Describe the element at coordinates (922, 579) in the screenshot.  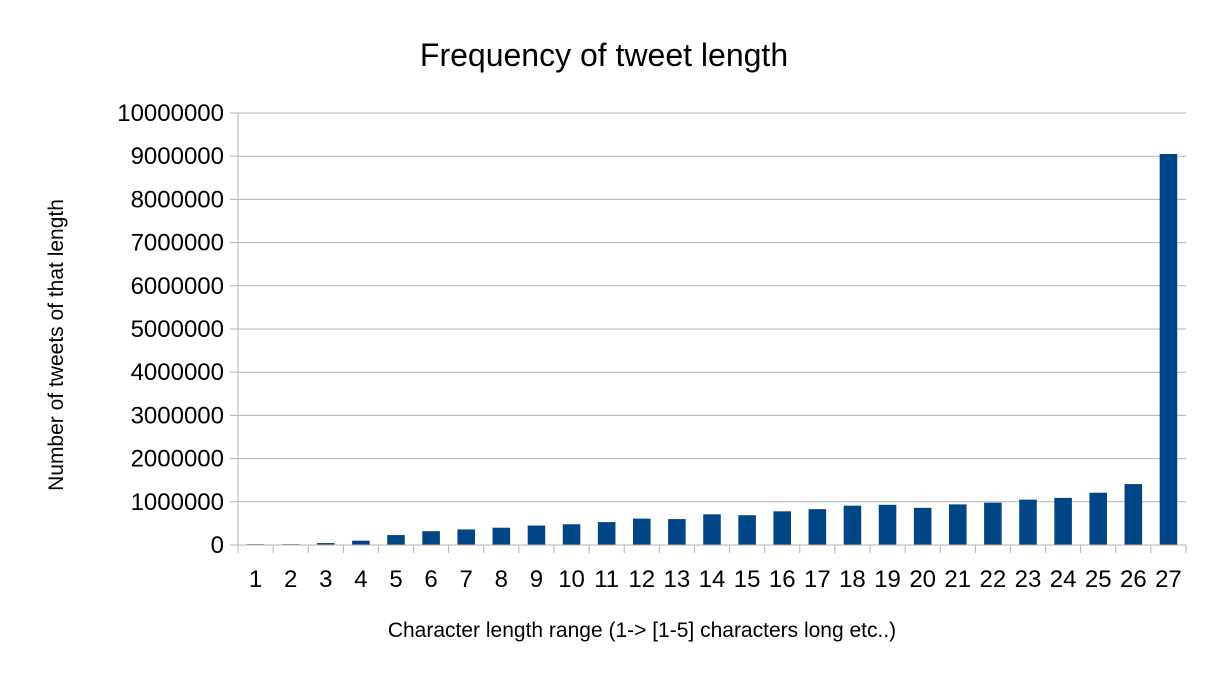
I see `x-tick-label: 20` at that location.